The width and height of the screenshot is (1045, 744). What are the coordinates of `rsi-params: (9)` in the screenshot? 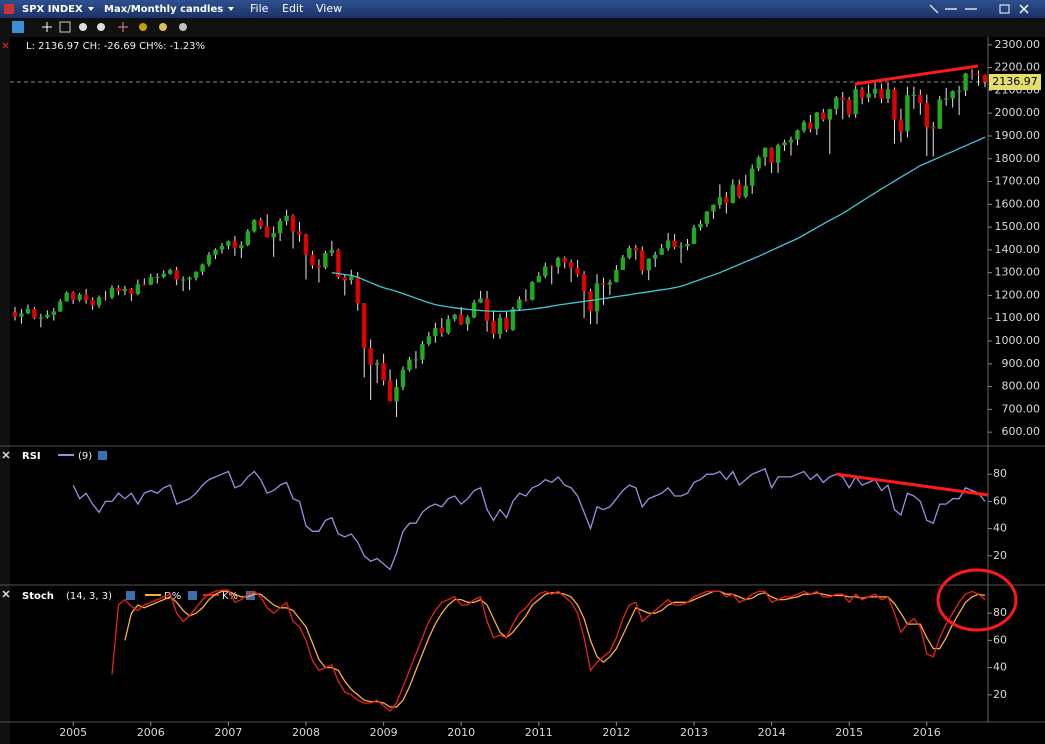 It's located at (85, 456).